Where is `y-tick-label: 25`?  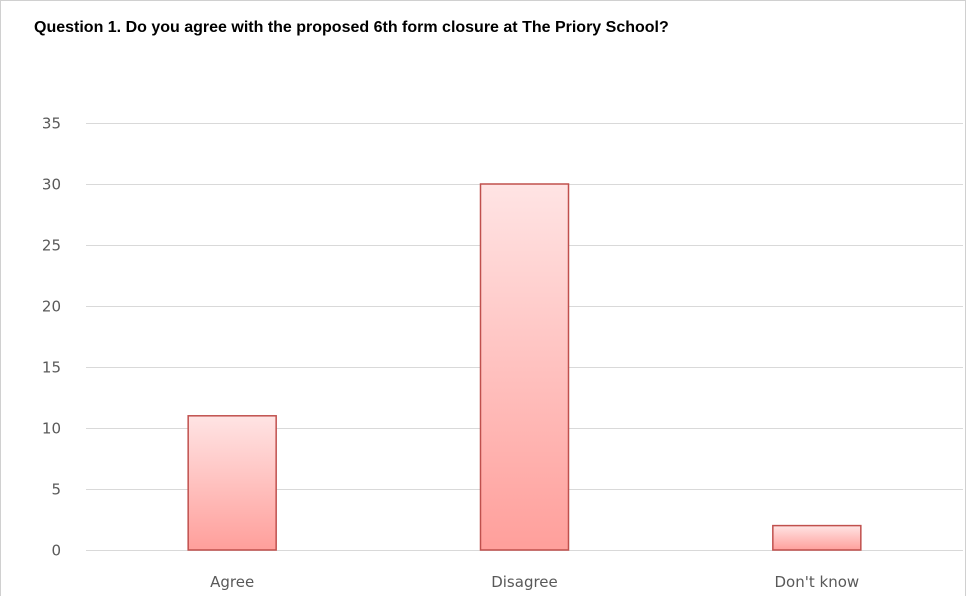 y-tick-label: 25 is located at coordinates (51, 246).